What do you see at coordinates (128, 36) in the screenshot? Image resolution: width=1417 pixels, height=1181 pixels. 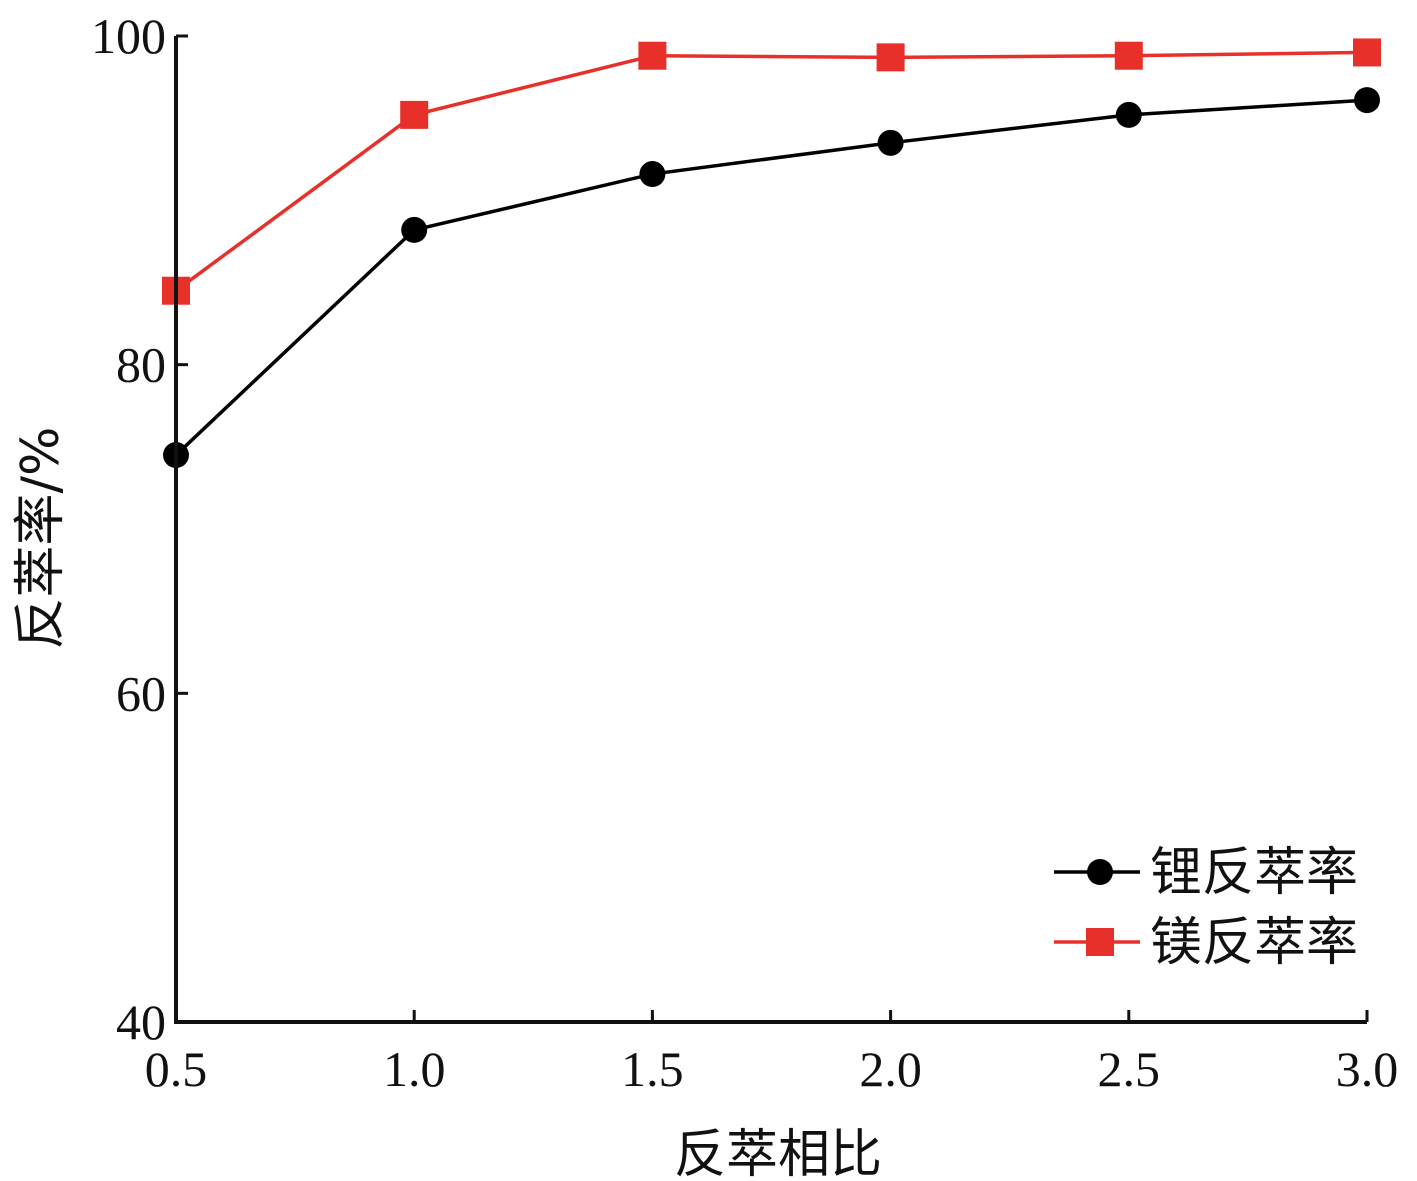 I see `y-tick-label: 100` at bounding box center [128, 36].